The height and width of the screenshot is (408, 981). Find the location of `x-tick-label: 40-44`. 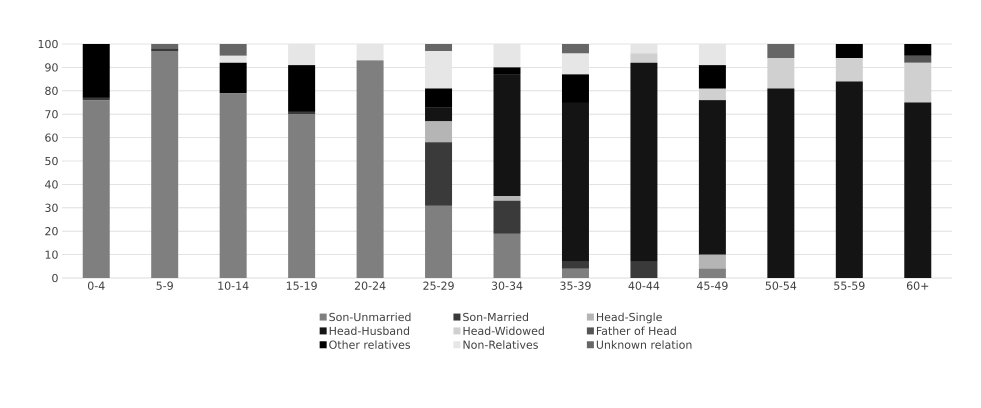

x-tick-label: 40-44 is located at coordinates (644, 286).